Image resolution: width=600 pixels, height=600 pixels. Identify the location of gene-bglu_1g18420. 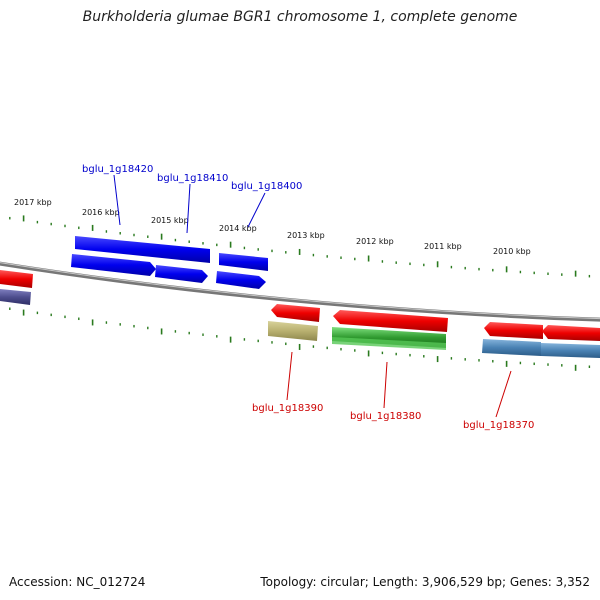
(142, 249).